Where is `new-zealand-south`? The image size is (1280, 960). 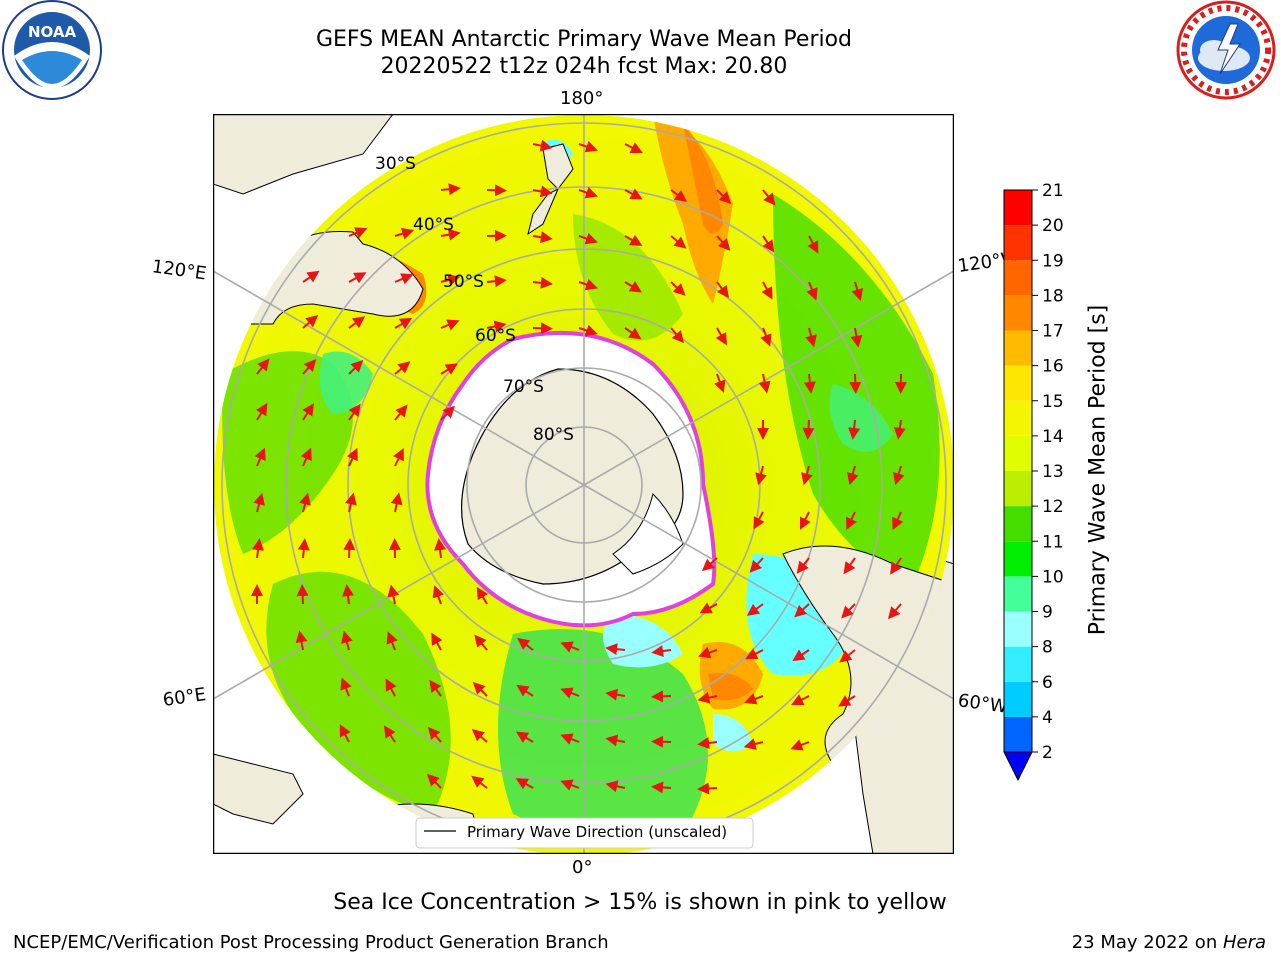
new-zealand-south is located at coordinates (543, 211).